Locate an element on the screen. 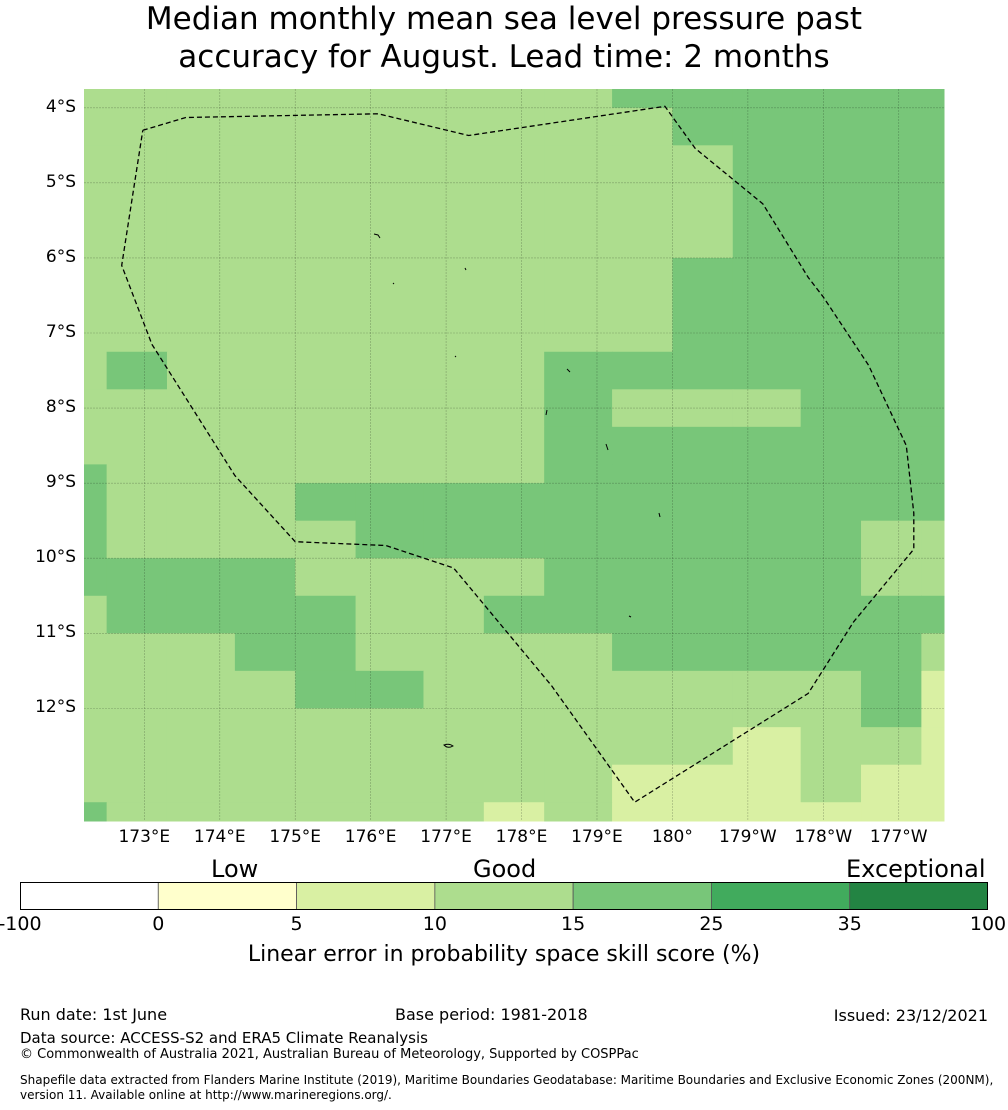  latitude-tick-label: 6°S is located at coordinates (60, 256).